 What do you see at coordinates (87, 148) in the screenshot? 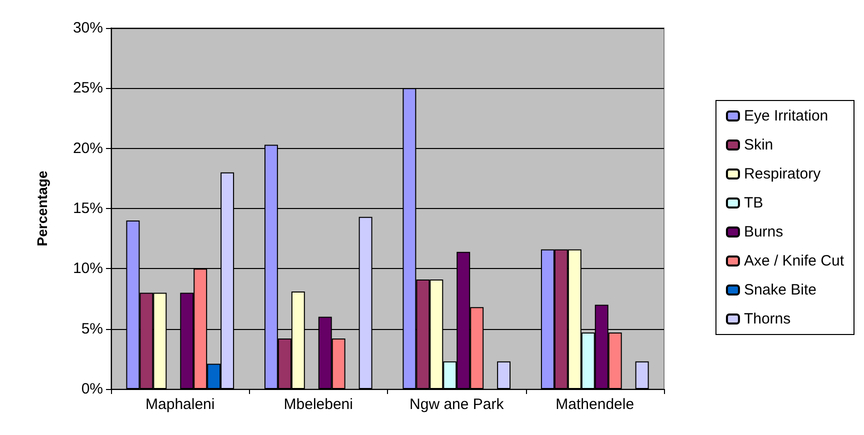
I see `y-tick-label: 20%` at bounding box center [87, 148].